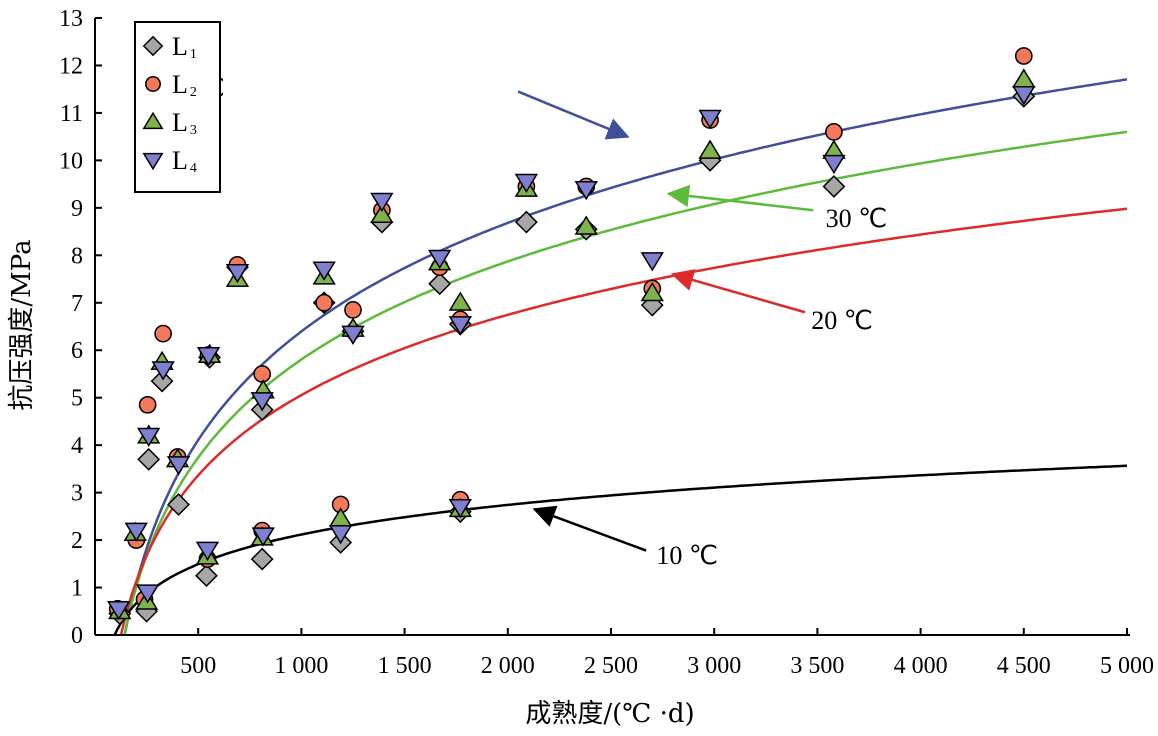 The image size is (1158, 736). Describe the element at coordinates (153, 120) in the screenshot. I see `legend-marker-L3` at that location.